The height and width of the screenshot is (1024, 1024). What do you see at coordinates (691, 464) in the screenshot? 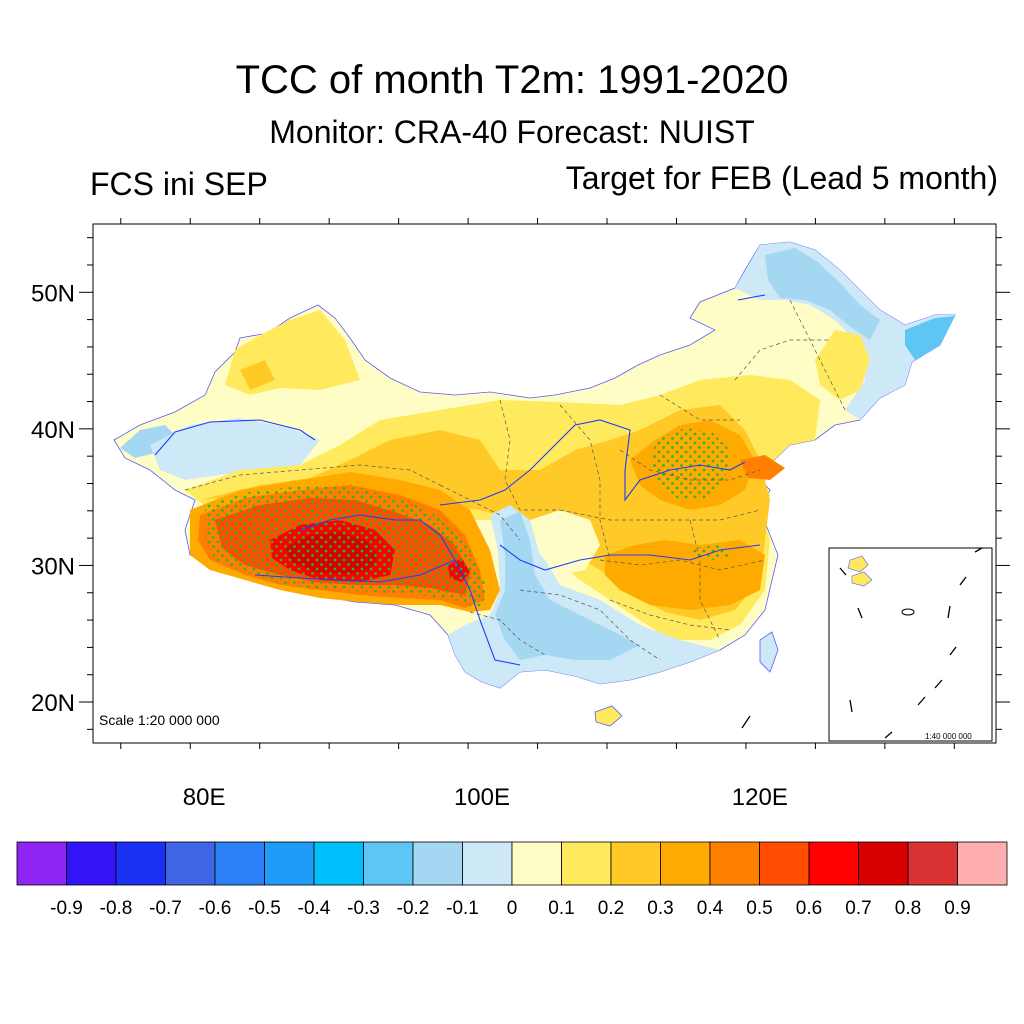
I see `significance-stipple-north-china` at bounding box center [691, 464].